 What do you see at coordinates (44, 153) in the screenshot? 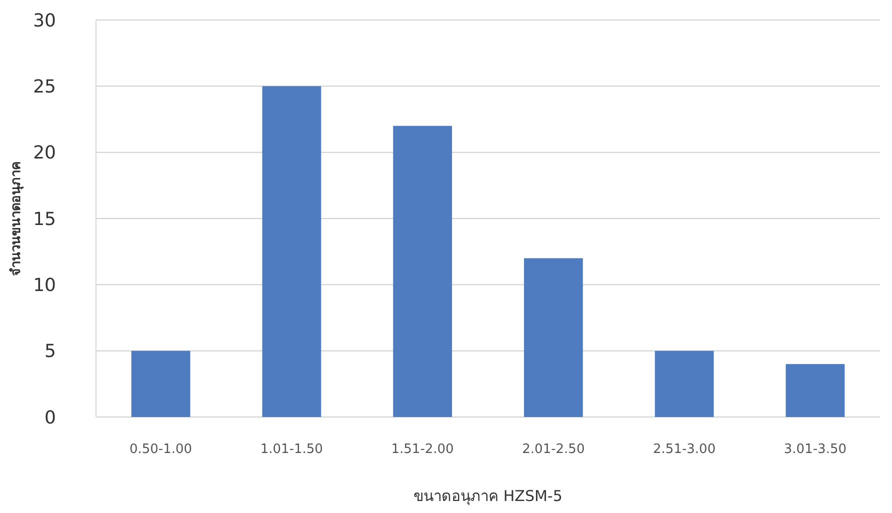
I see `y-tick-label: 20` at bounding box center [44, 153].